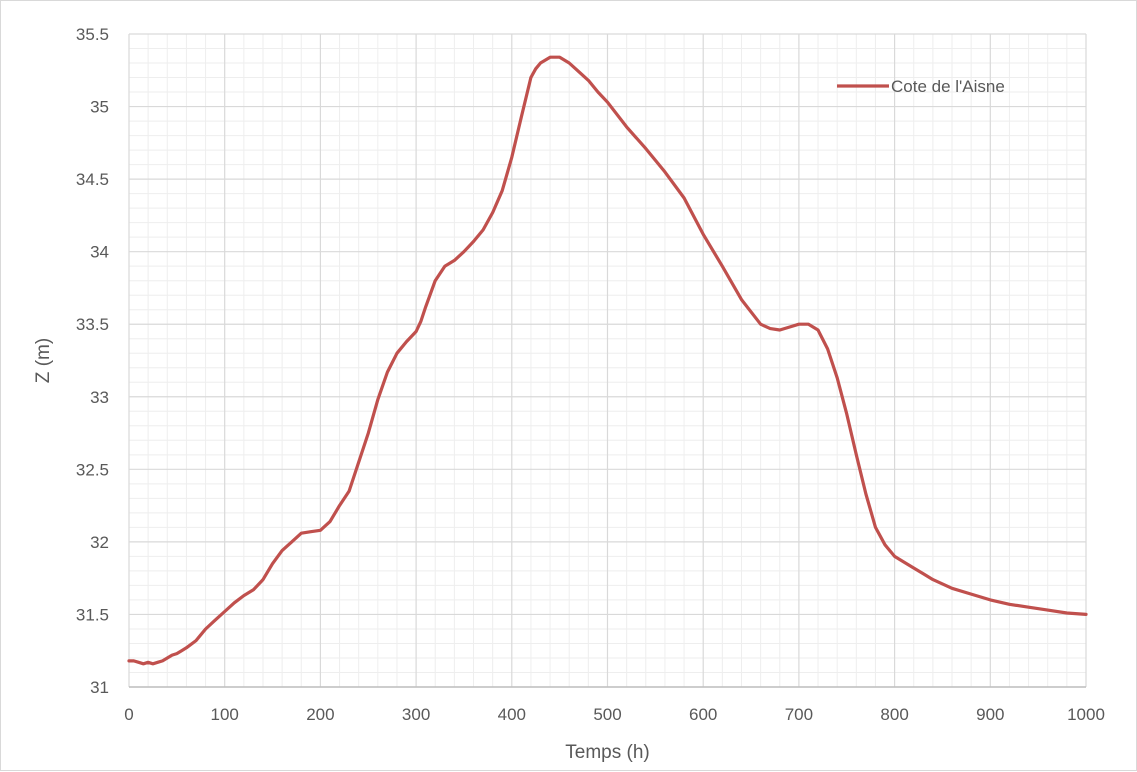  What do you see at coordinates (320, 714) in the screenshot?
I see `x-tick-label: 200` at bounding box center [320, 714].